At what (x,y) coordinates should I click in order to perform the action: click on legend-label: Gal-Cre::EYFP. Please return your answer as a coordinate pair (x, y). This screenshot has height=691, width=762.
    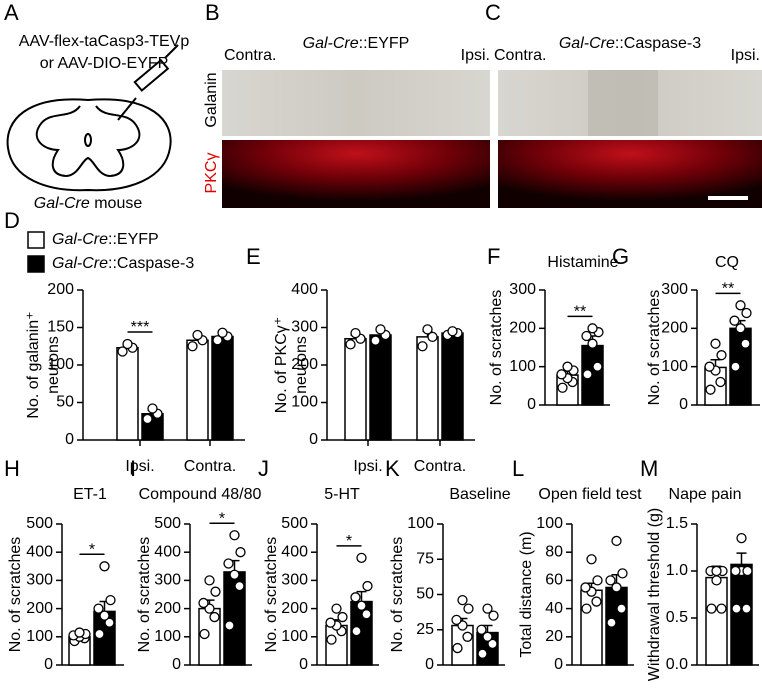
    Looking at the image, I should click on (105, 239).